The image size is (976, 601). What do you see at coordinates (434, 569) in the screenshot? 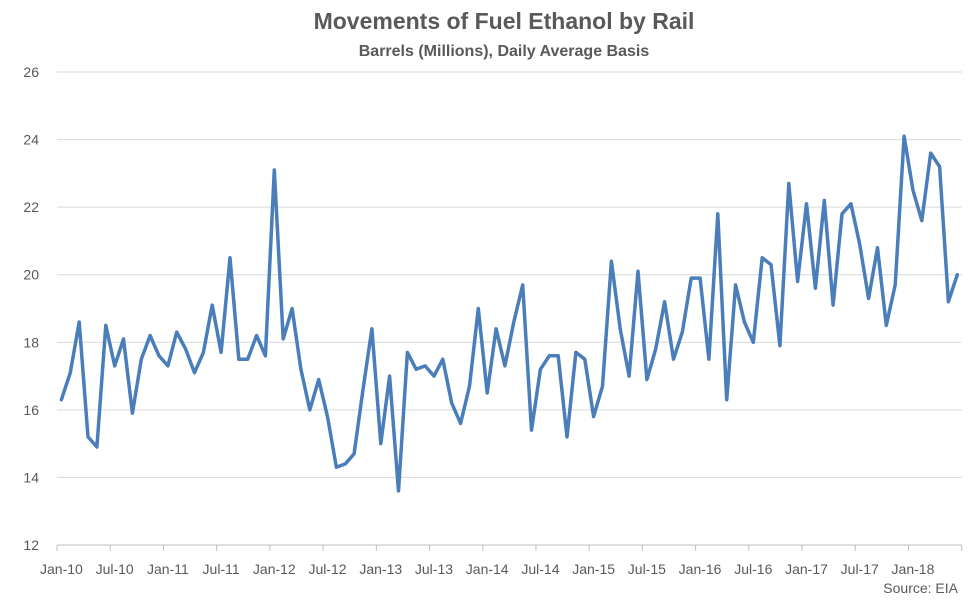
I see `x-tick-label: Jul-13` at bounding box center [434, 569].